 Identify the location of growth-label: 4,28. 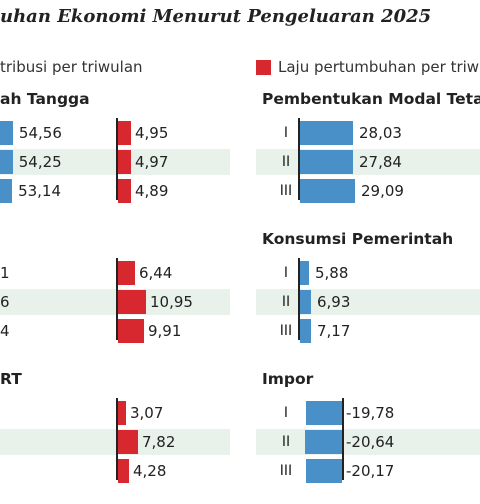
(150, 471).